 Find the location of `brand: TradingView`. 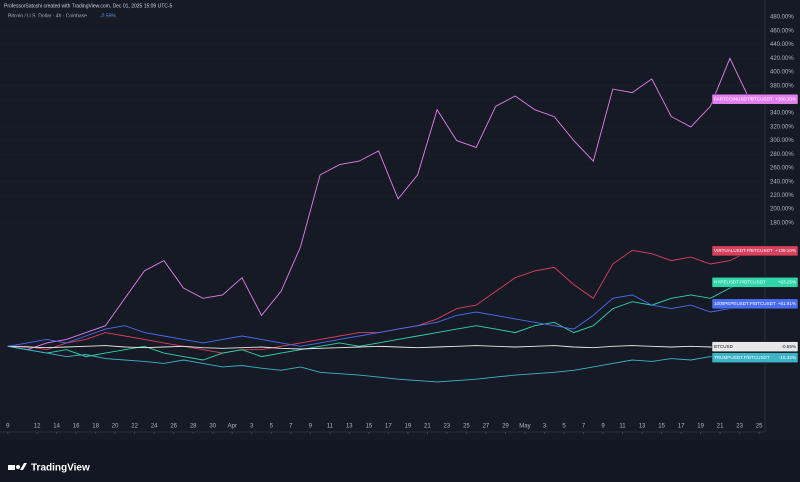

brand: TradingView is located at coordinates (60, 468).